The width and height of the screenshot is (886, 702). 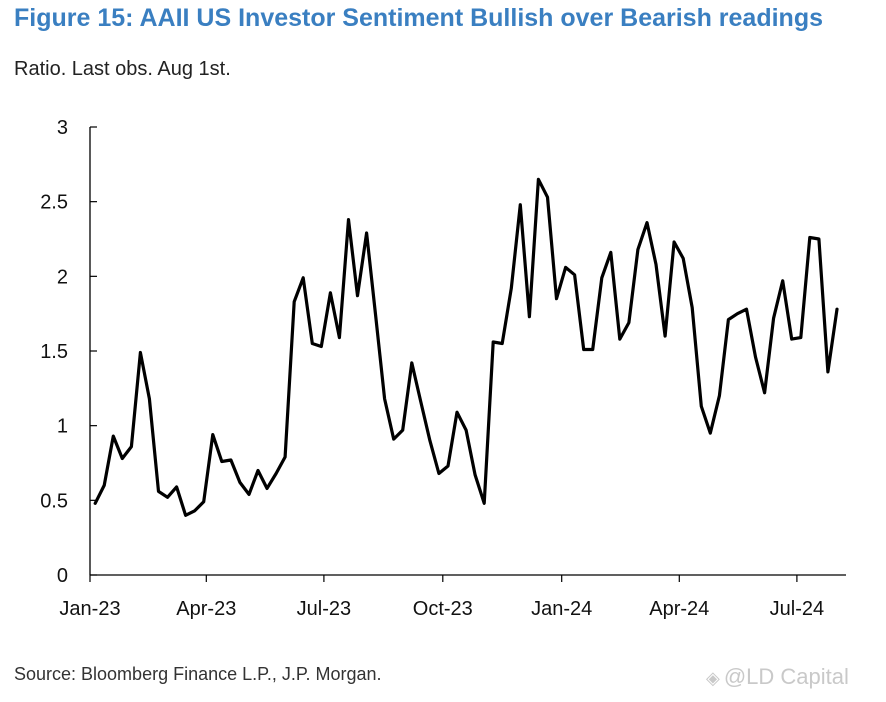 I want to click on x-tick-label: Apr-23, so click(x=206, y=609).